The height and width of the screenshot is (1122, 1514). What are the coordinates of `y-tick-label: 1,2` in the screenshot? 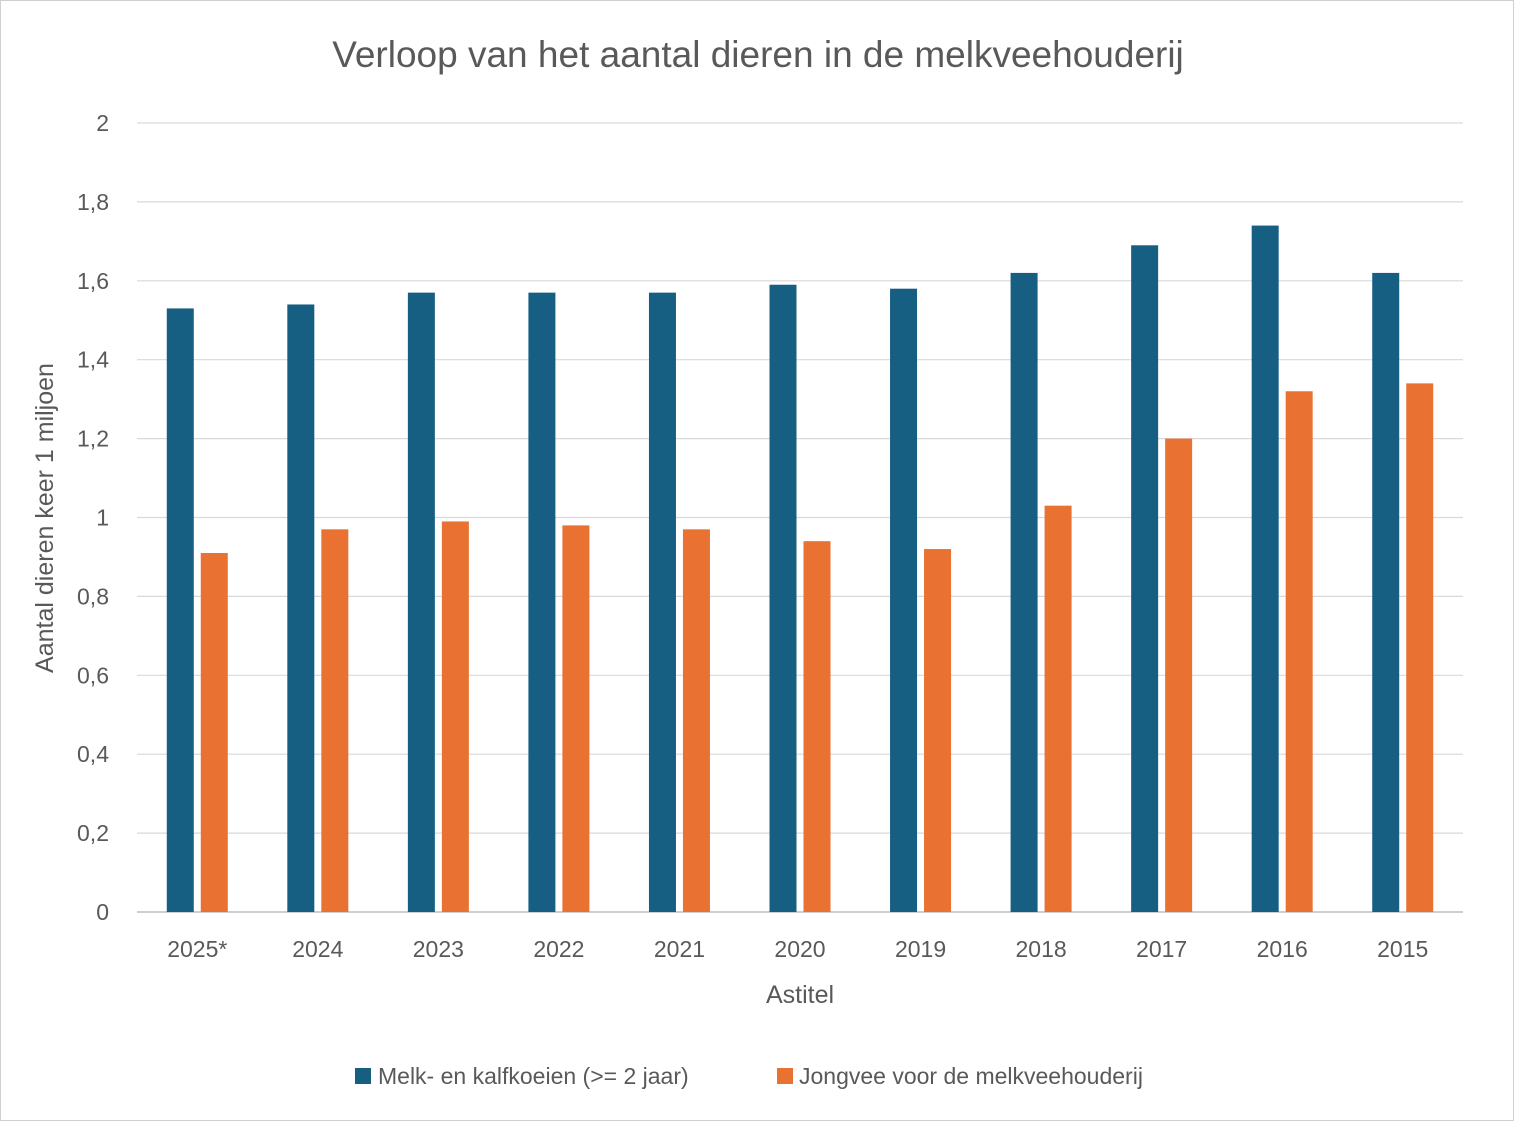 It's located at (93, 439).